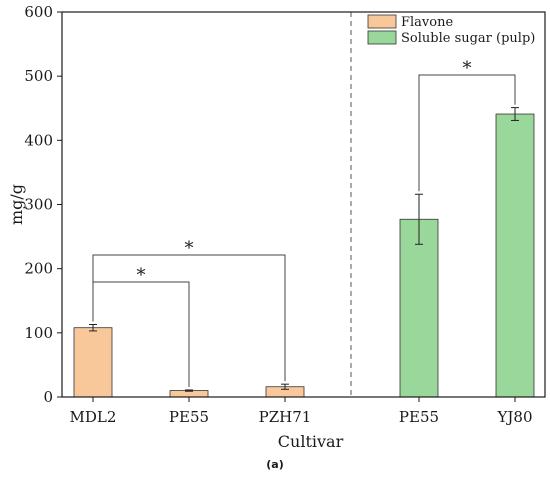 The width and height of the screenshot is (550, 484). I want to click on x-tick-label: MDL2, so click(93, 417).